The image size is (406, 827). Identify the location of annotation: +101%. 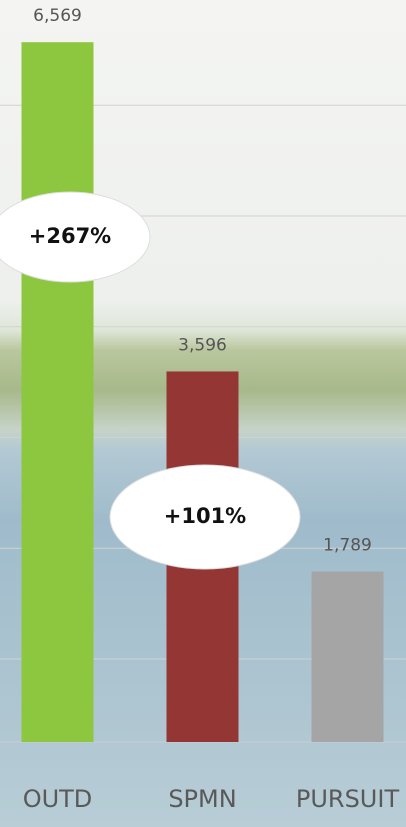
(205, 516).